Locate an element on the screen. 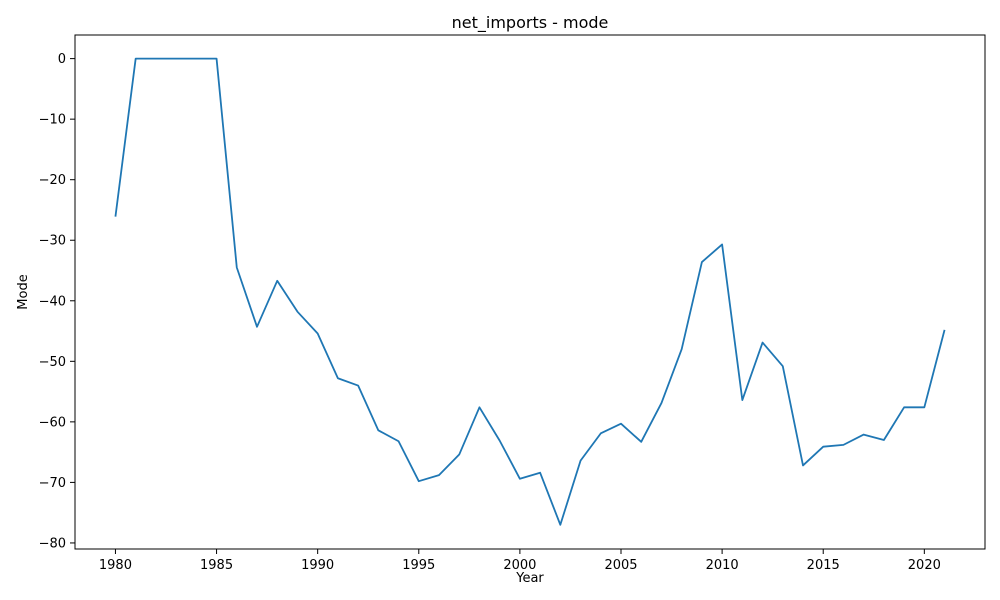 Image resolution: width=1000 pixels, height=600 pixels. x-tick-label: 1985 is located at coordinates (216, 565).